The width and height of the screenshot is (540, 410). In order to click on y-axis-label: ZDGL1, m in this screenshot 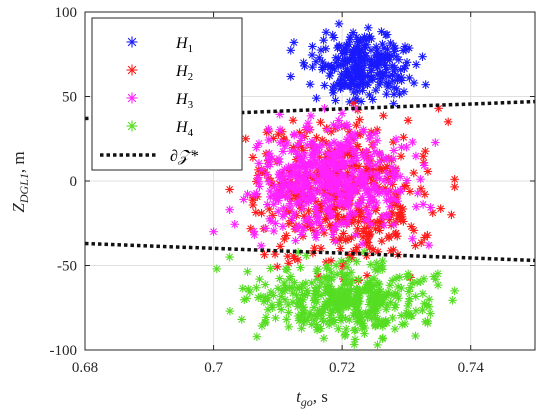, I will do `click(20, 181)`.